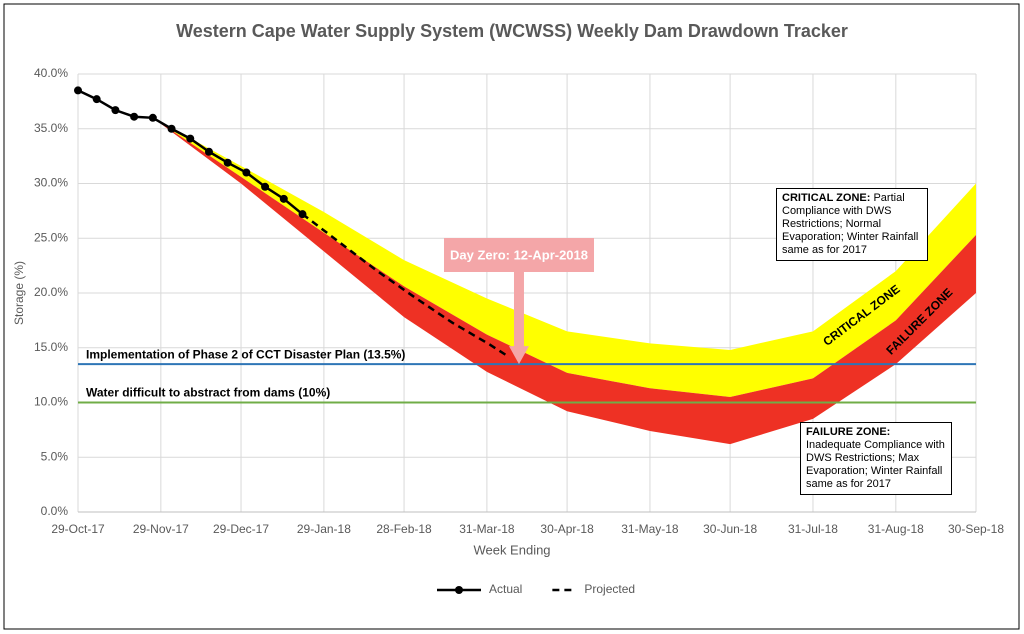 The image size is (1024, 634). I want to click on x-tick-label: 31-May-18, so click(650, 529).